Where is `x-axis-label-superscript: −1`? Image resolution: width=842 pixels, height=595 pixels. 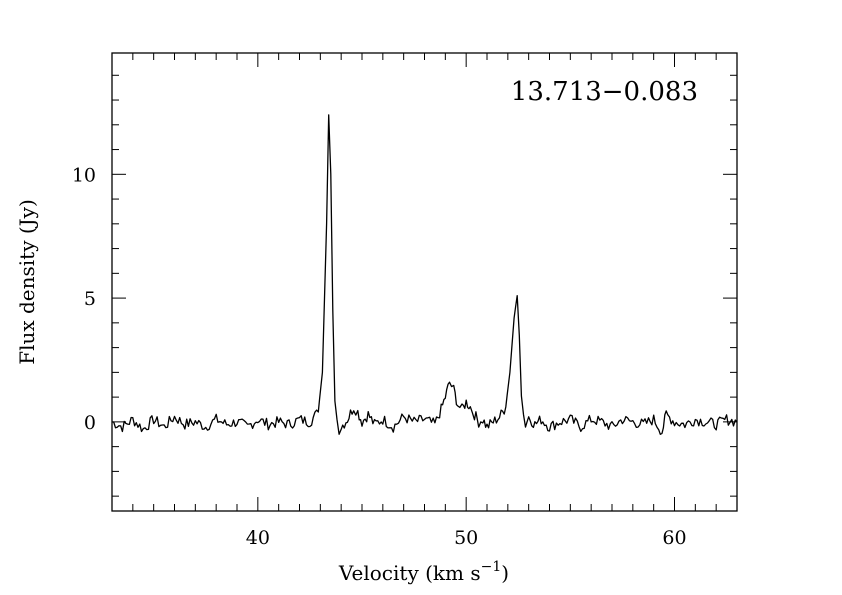 x-axis-label-superscript: −1 is located at coordinates (491, 567).